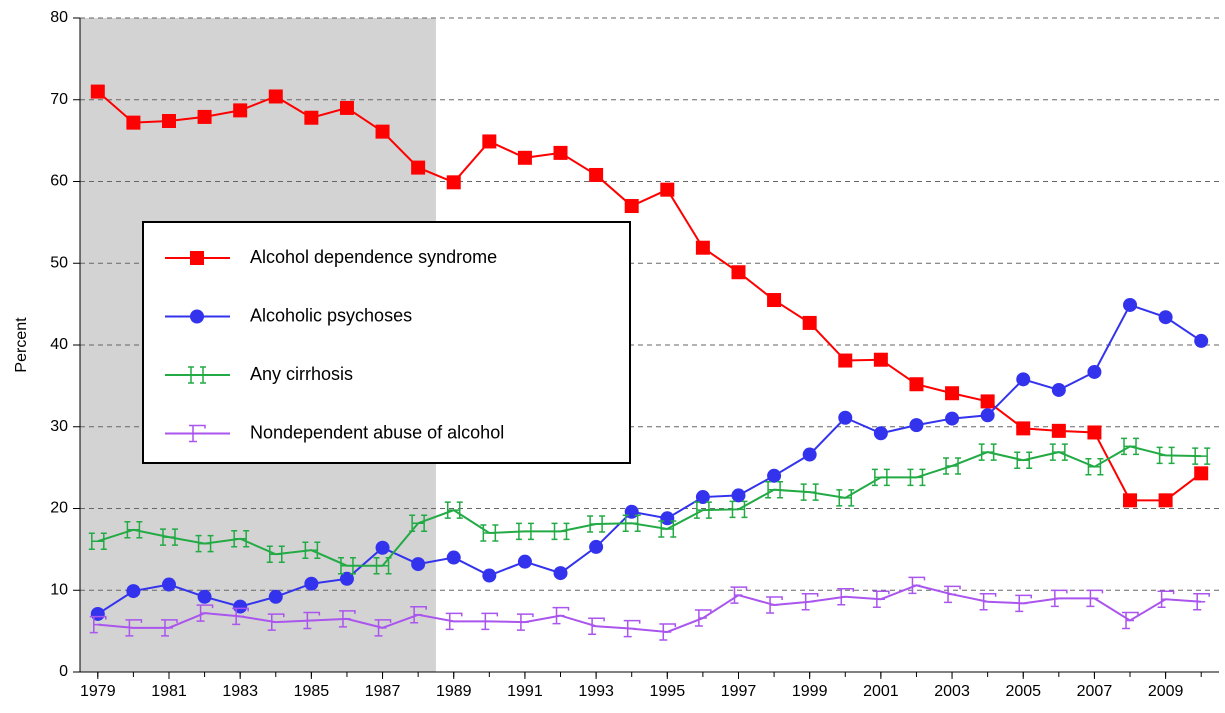  I want to click on x-tick-label: 1999, so click(810, 691).